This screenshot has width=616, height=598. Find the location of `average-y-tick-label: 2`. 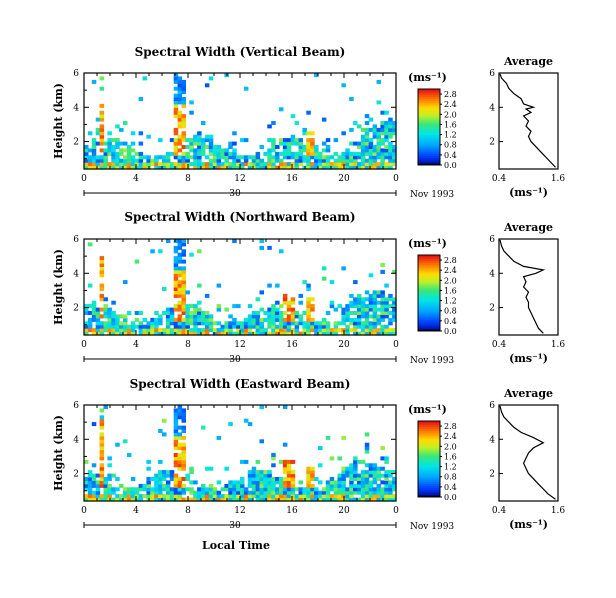

average-y-tick-label: 2 is located at coordinates (492, 309).